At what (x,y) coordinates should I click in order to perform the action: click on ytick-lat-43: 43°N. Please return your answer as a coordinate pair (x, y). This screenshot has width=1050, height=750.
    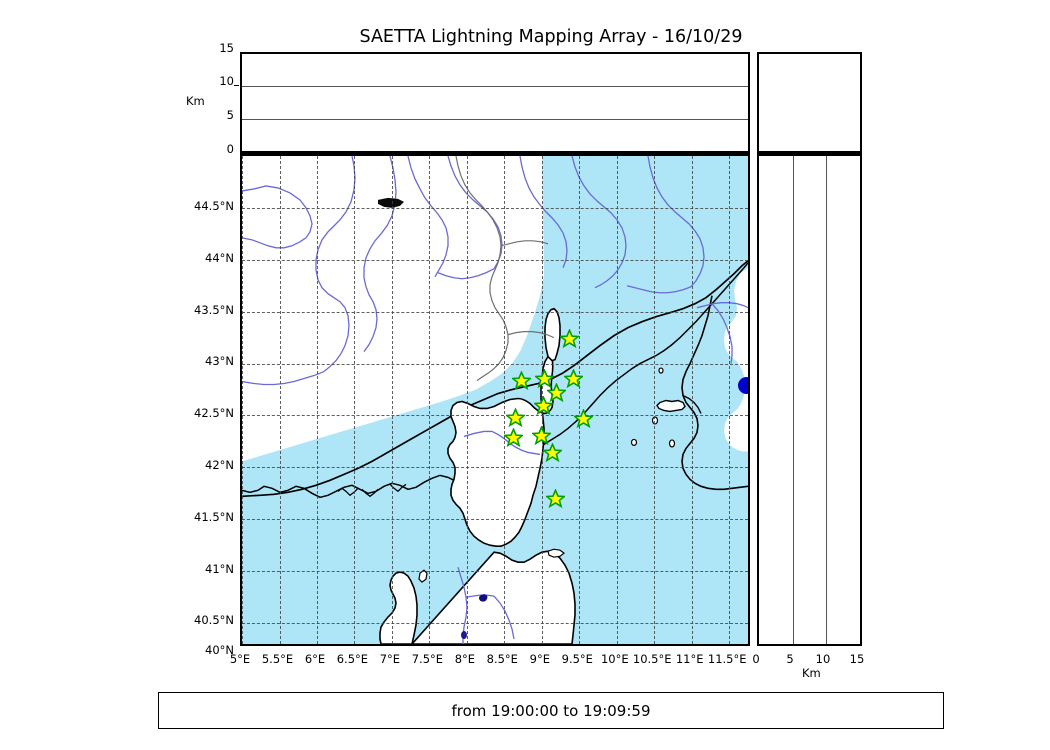
    Looking at the image, I should click on (219, 361).